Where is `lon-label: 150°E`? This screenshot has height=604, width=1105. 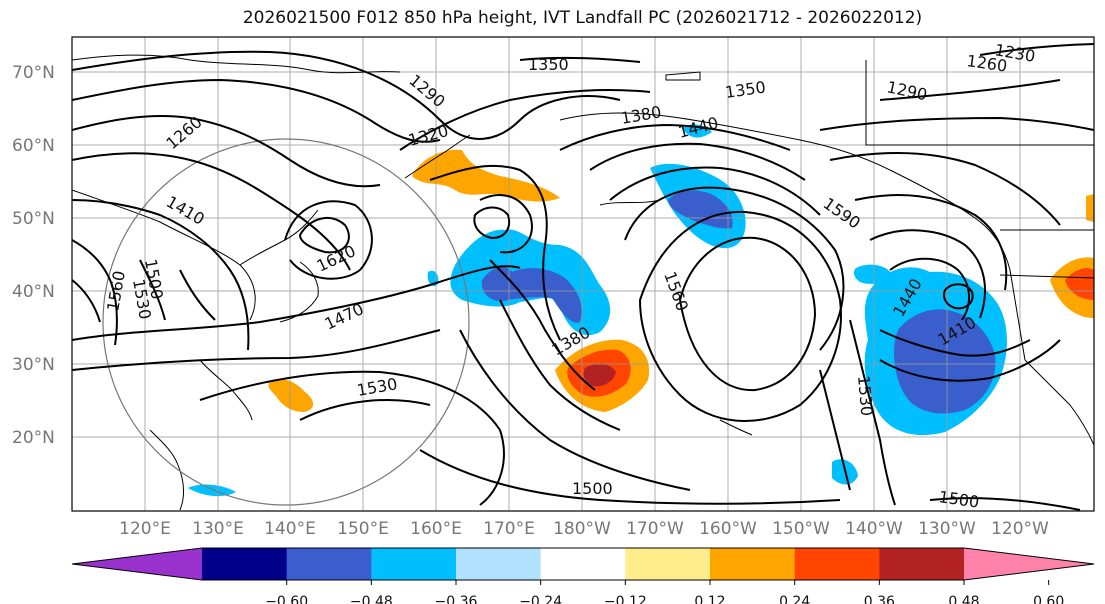 lon-label: 150°E is located at coordinates (363, 529).